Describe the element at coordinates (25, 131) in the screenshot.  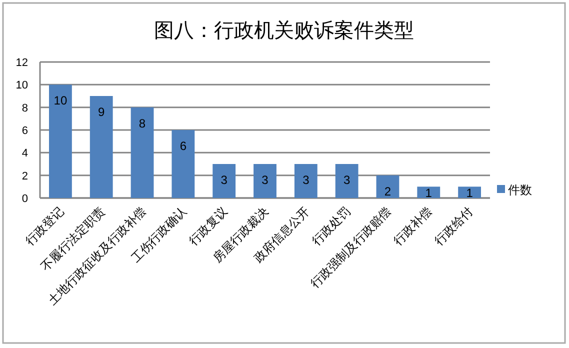
I see `y-tick-label: 6` at that location.